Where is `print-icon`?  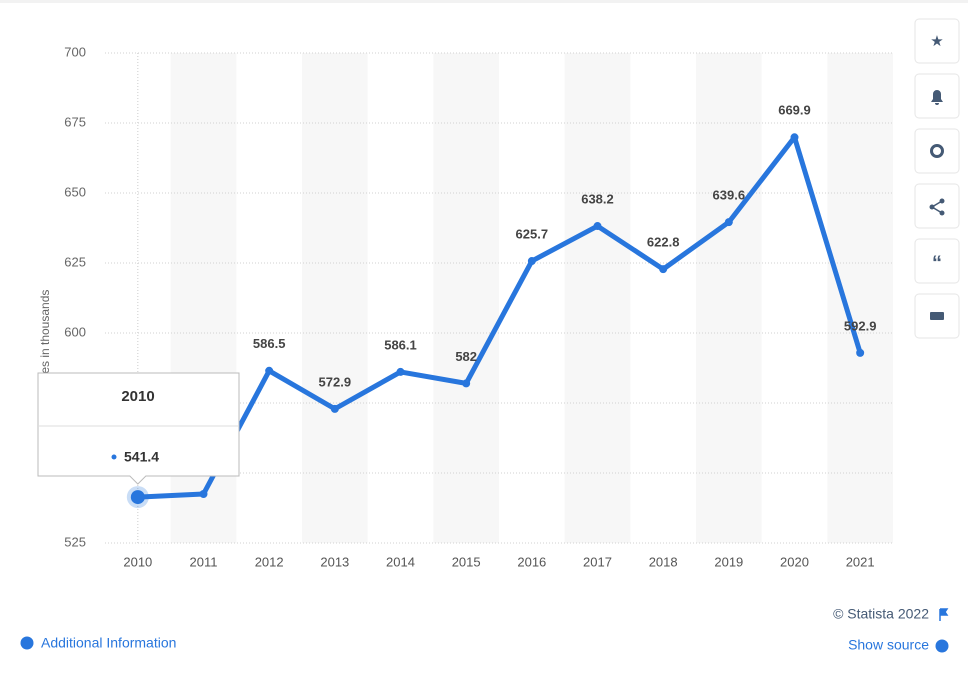
print-icon is located at coordinates (937, 316).